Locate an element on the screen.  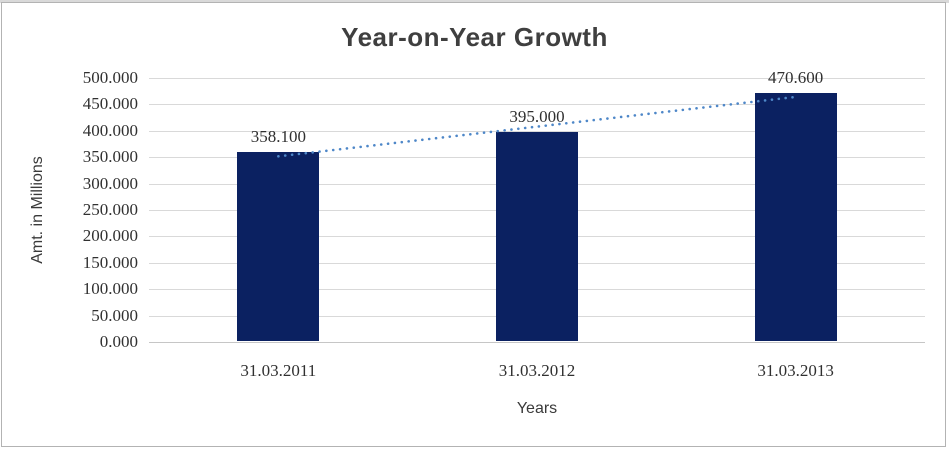
y-tick-label: 350.000 is located at coordinates (110, 157).